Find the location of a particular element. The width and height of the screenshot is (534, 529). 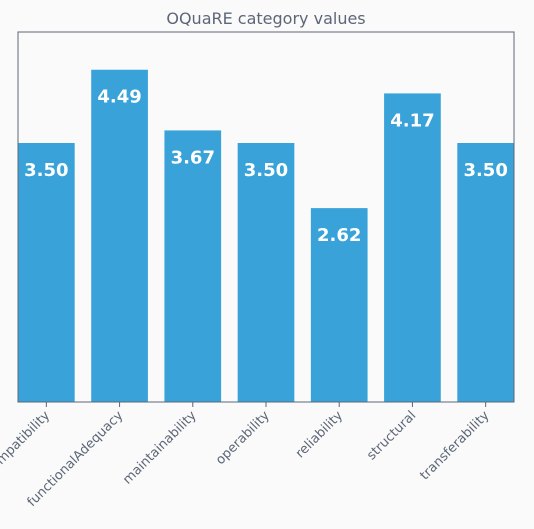

bar-operability is located at coordinates (266, 272).